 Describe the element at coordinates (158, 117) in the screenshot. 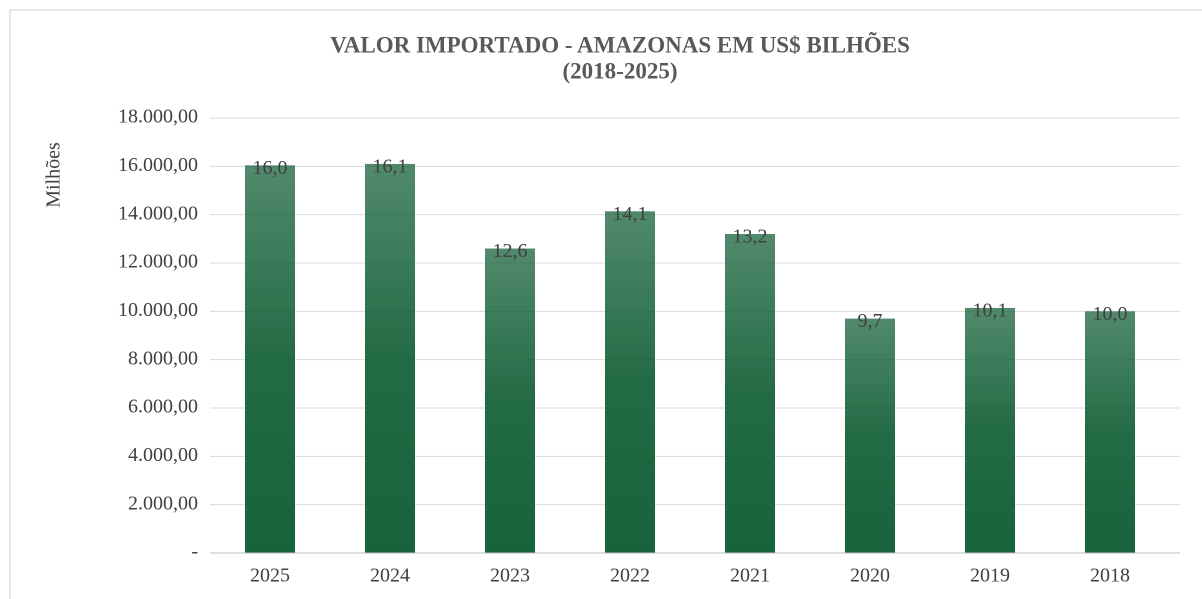

I see `y-tick-label: 18.000,00` at that location.